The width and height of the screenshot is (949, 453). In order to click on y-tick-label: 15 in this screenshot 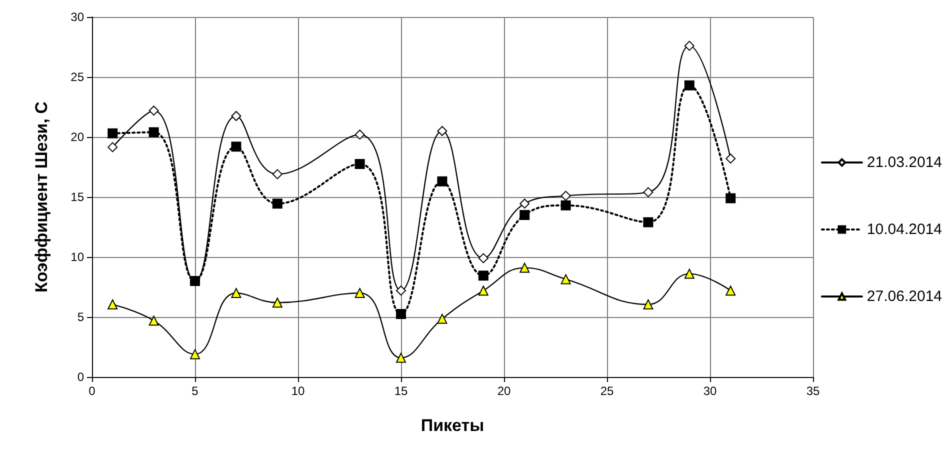, I will do `click(77, 197)`.